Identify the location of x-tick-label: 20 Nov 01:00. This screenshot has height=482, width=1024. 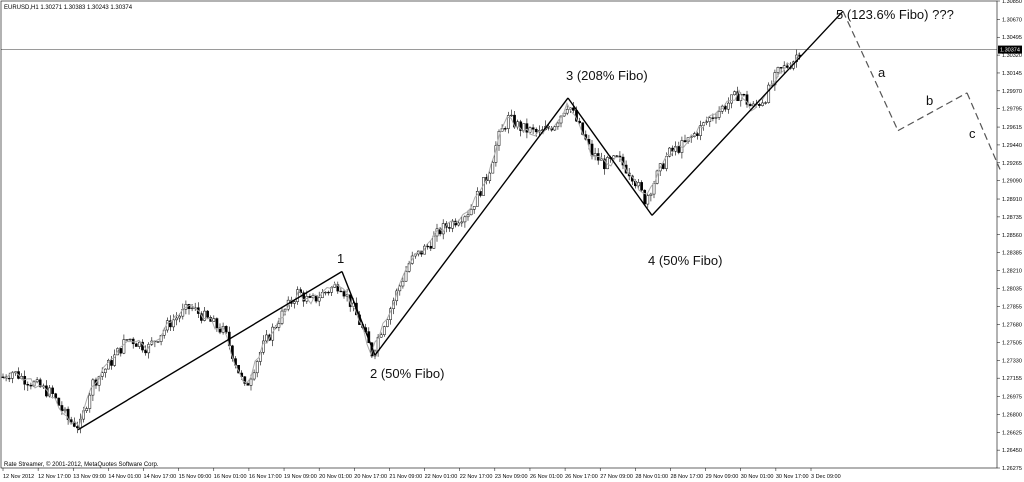
(335, 477).